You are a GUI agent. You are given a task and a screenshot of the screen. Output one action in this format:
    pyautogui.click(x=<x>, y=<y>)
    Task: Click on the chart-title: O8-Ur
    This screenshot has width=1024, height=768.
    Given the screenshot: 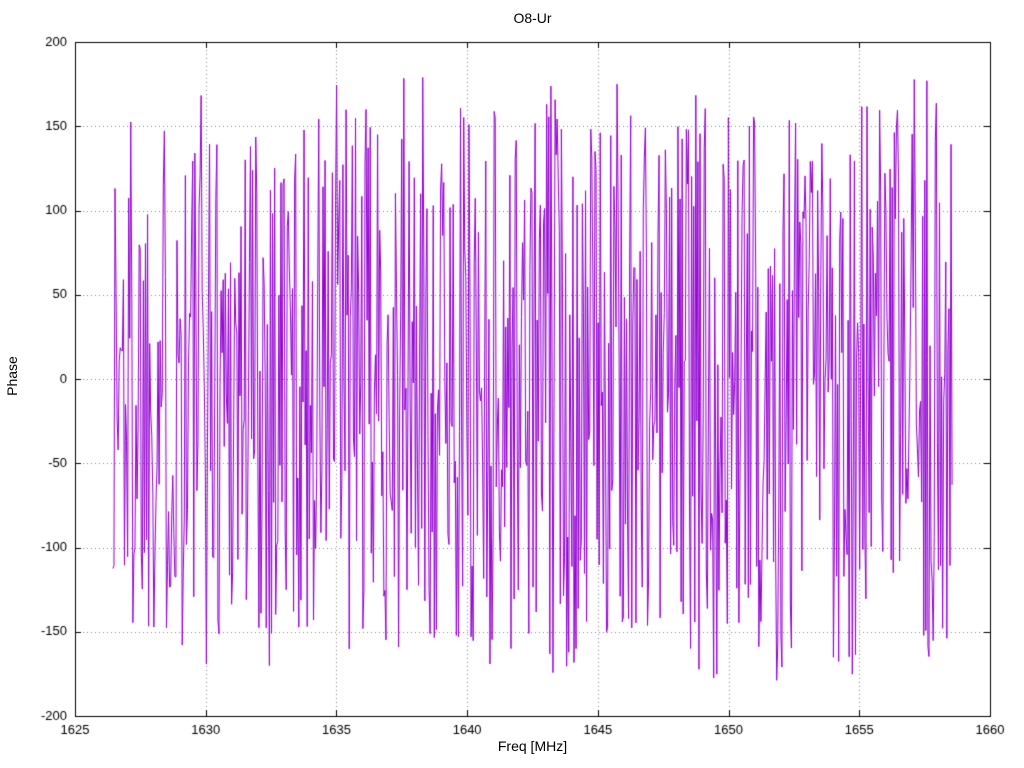 What is the action you would take?
    pyautogui.click(x=532, y=18)
    